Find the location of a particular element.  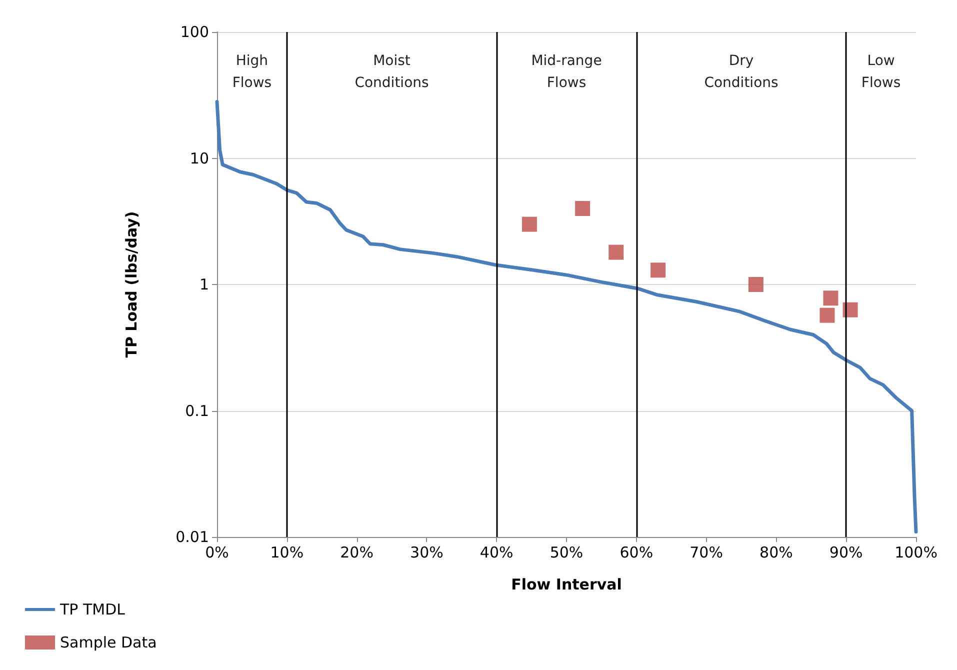

x-axis-title: Flow Interval is located at coordinates (566, 585).